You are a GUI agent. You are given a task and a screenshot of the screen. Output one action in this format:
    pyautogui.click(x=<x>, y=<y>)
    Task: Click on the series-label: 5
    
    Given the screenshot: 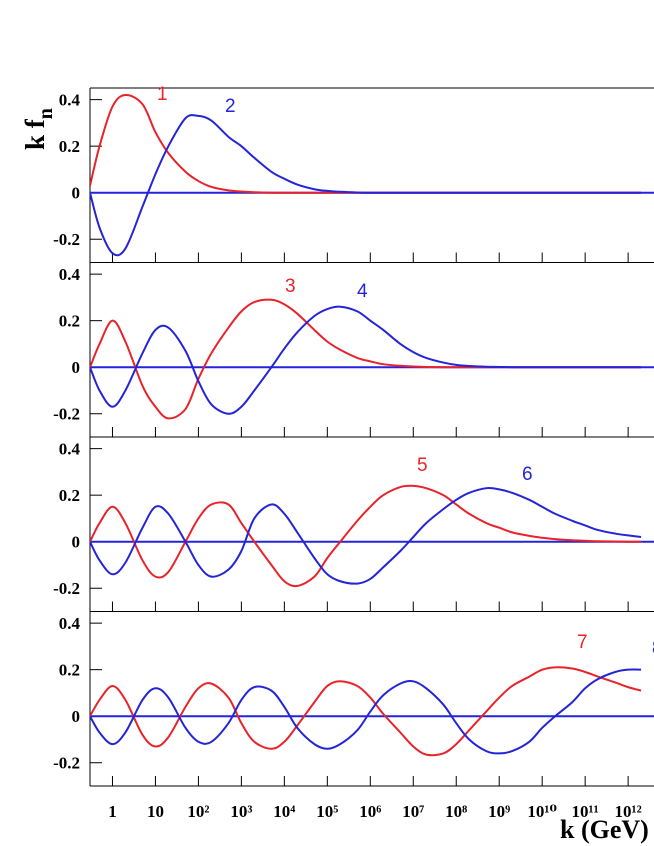 What is the action you would take?
    pyautogui.click(x=422, y=465)
    